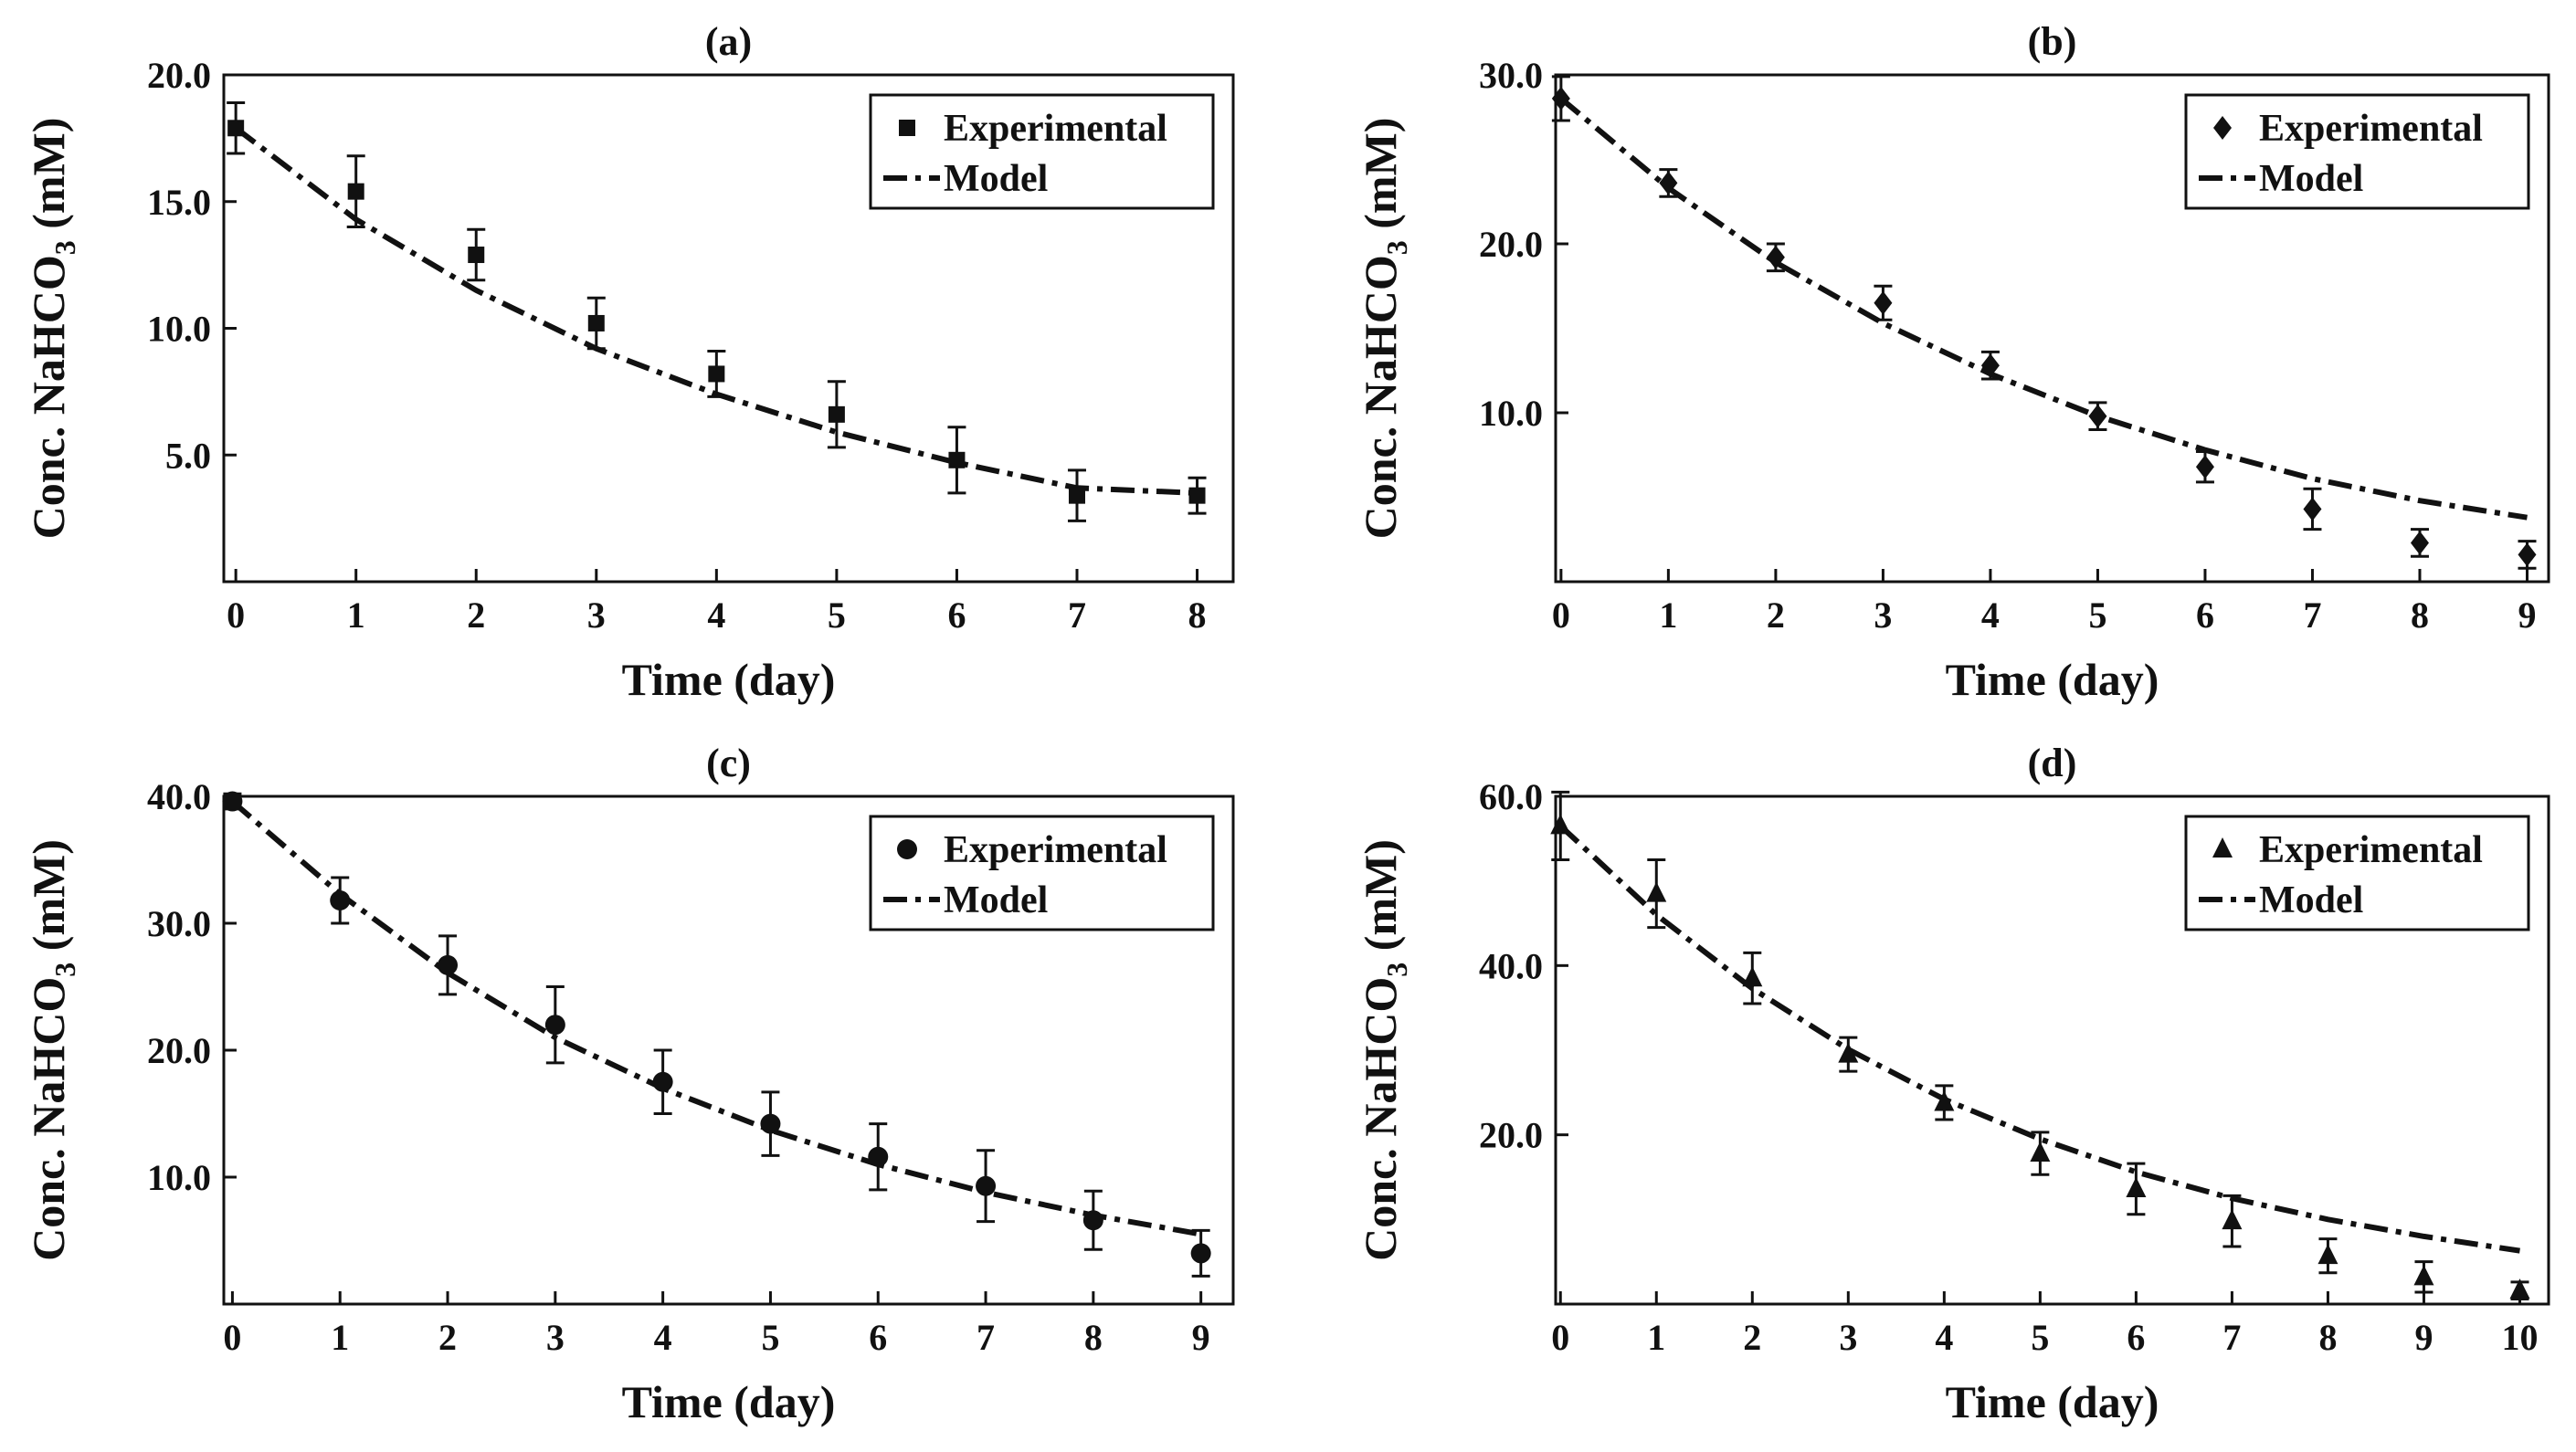  What do you see at coordinates (2527, 615) in the screenshot?
I see `x-tick-label: 9` at bounding box center [2527, 615].